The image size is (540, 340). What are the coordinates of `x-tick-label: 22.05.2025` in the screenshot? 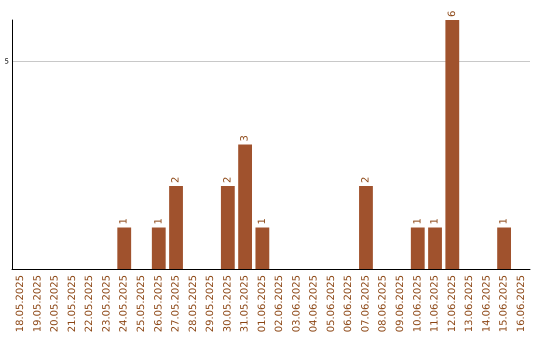 It's located at (90, 303).